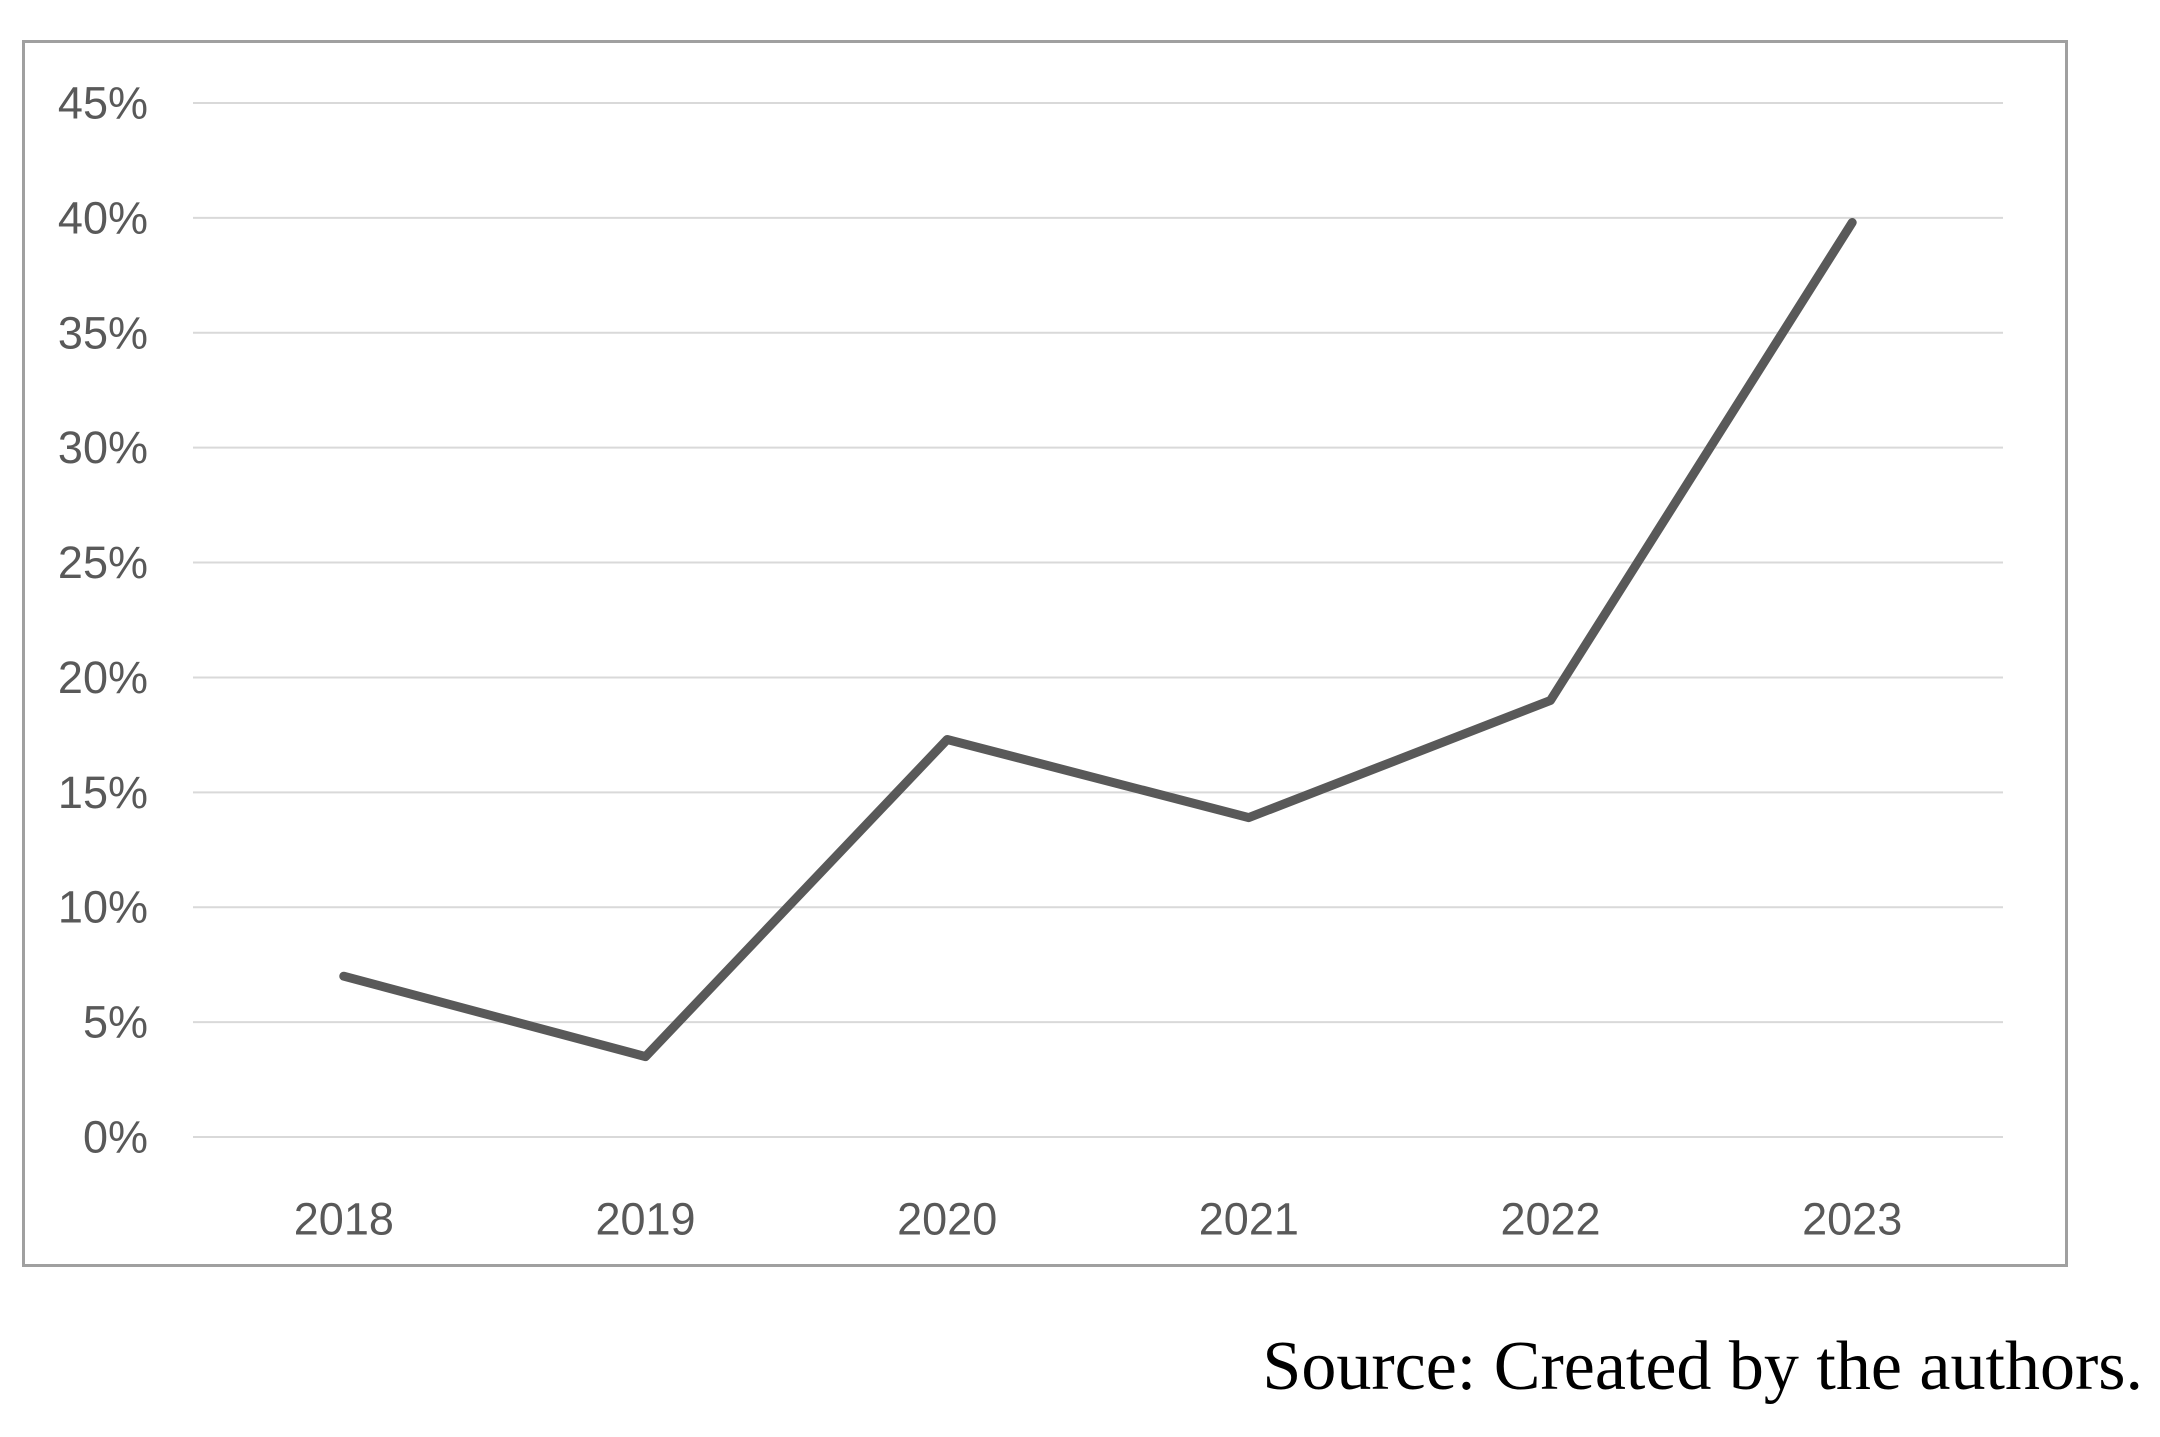  Describe the element at coordinates (344, 1219) in the screenshot. I see `x-tick-label: 2018` at that location.